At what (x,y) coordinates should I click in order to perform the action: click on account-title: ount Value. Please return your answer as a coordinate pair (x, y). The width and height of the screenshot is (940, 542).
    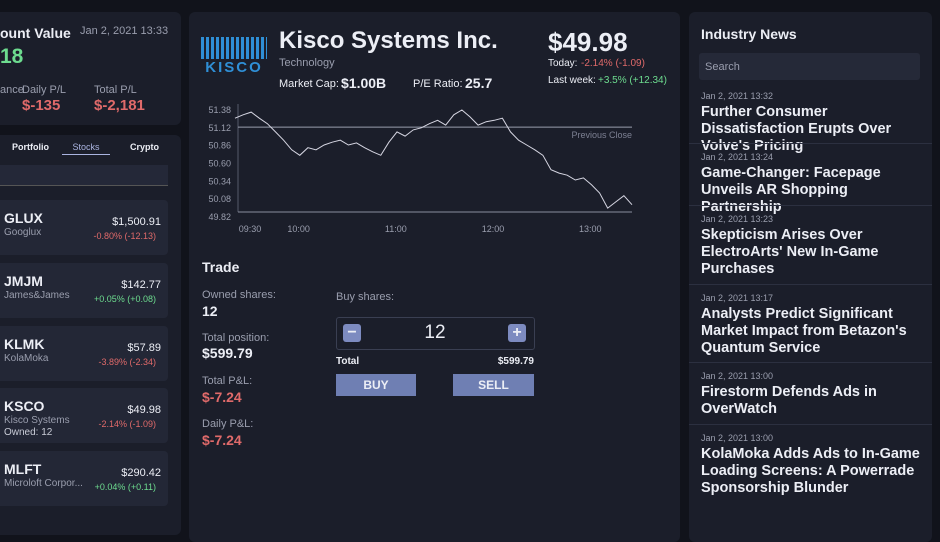
    Looking at the image, I should click on (35, 33).